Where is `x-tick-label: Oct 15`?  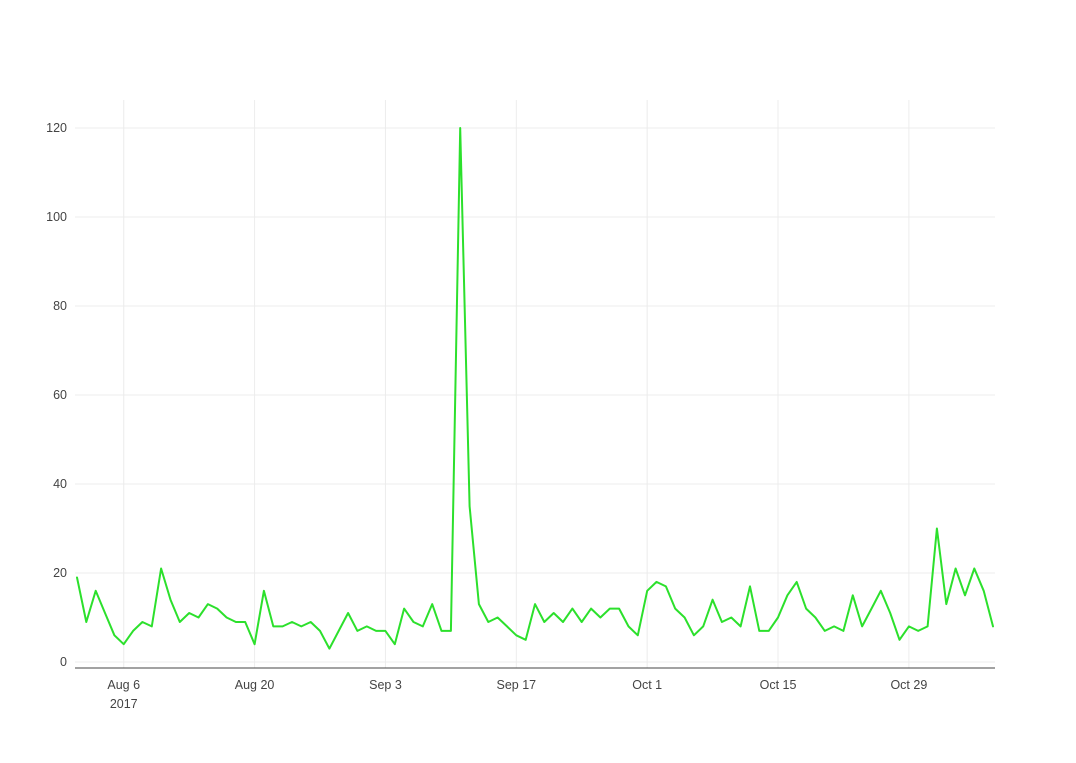 x-tick-label: Oct 15 is located at coordinates (778, 685).